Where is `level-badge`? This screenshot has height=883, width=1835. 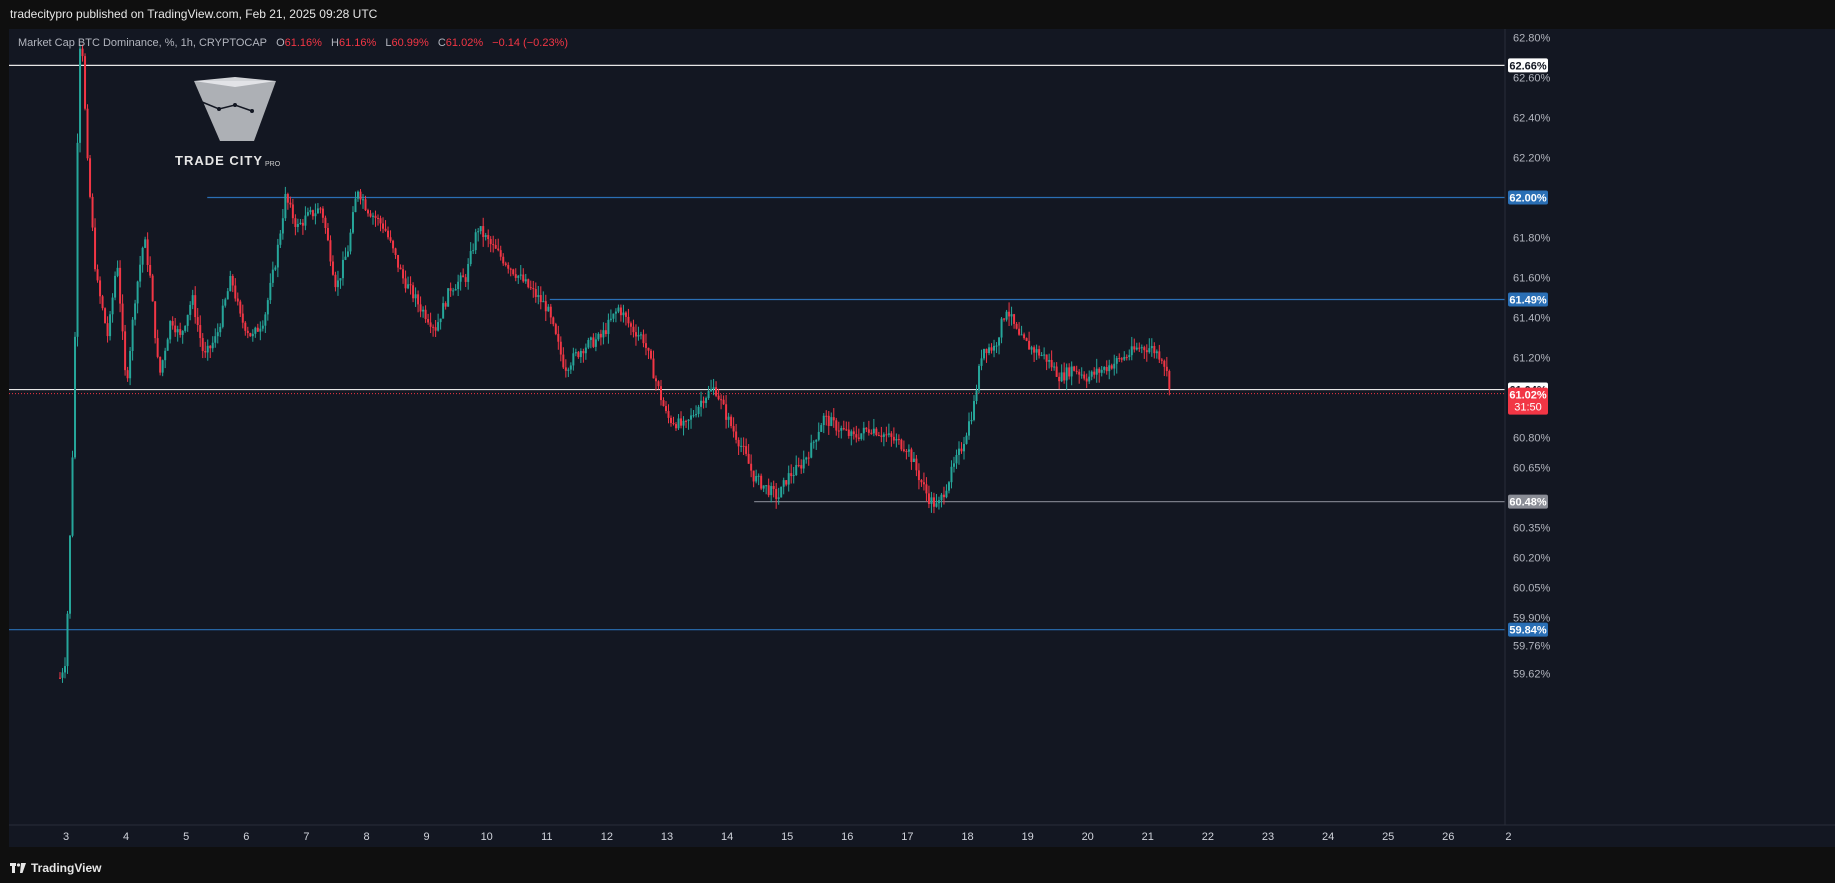
level-badge is located at coordinates (1528, 501).